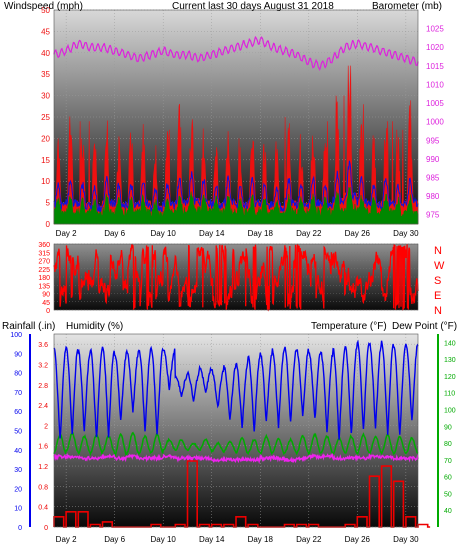 This screenshot has height=560, width=466. What do you see at coordinates (43, 365) in the screenshot?
I see `rain-y-tick-label: 3.2` at bounding box center [43, 365].